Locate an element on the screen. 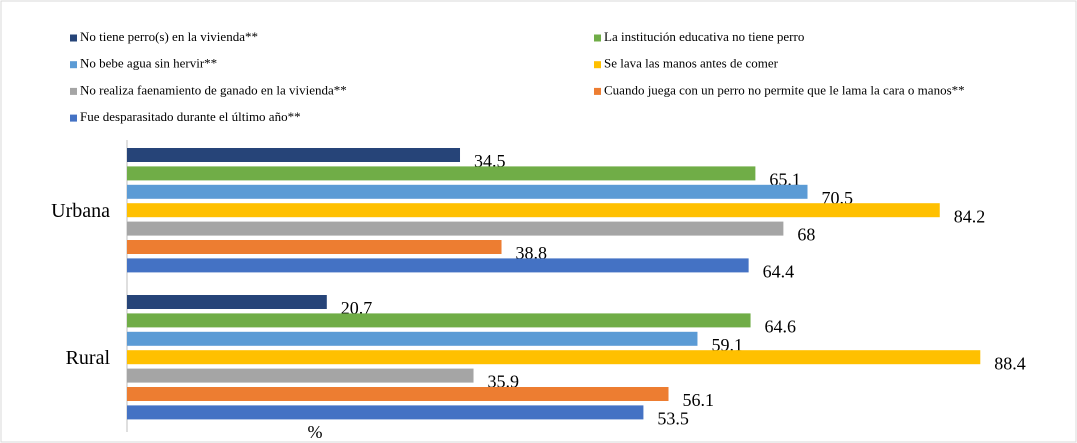 This screenshot has width=1077, height=443. value-label: 59.1 is located at coordinates (727, 345).